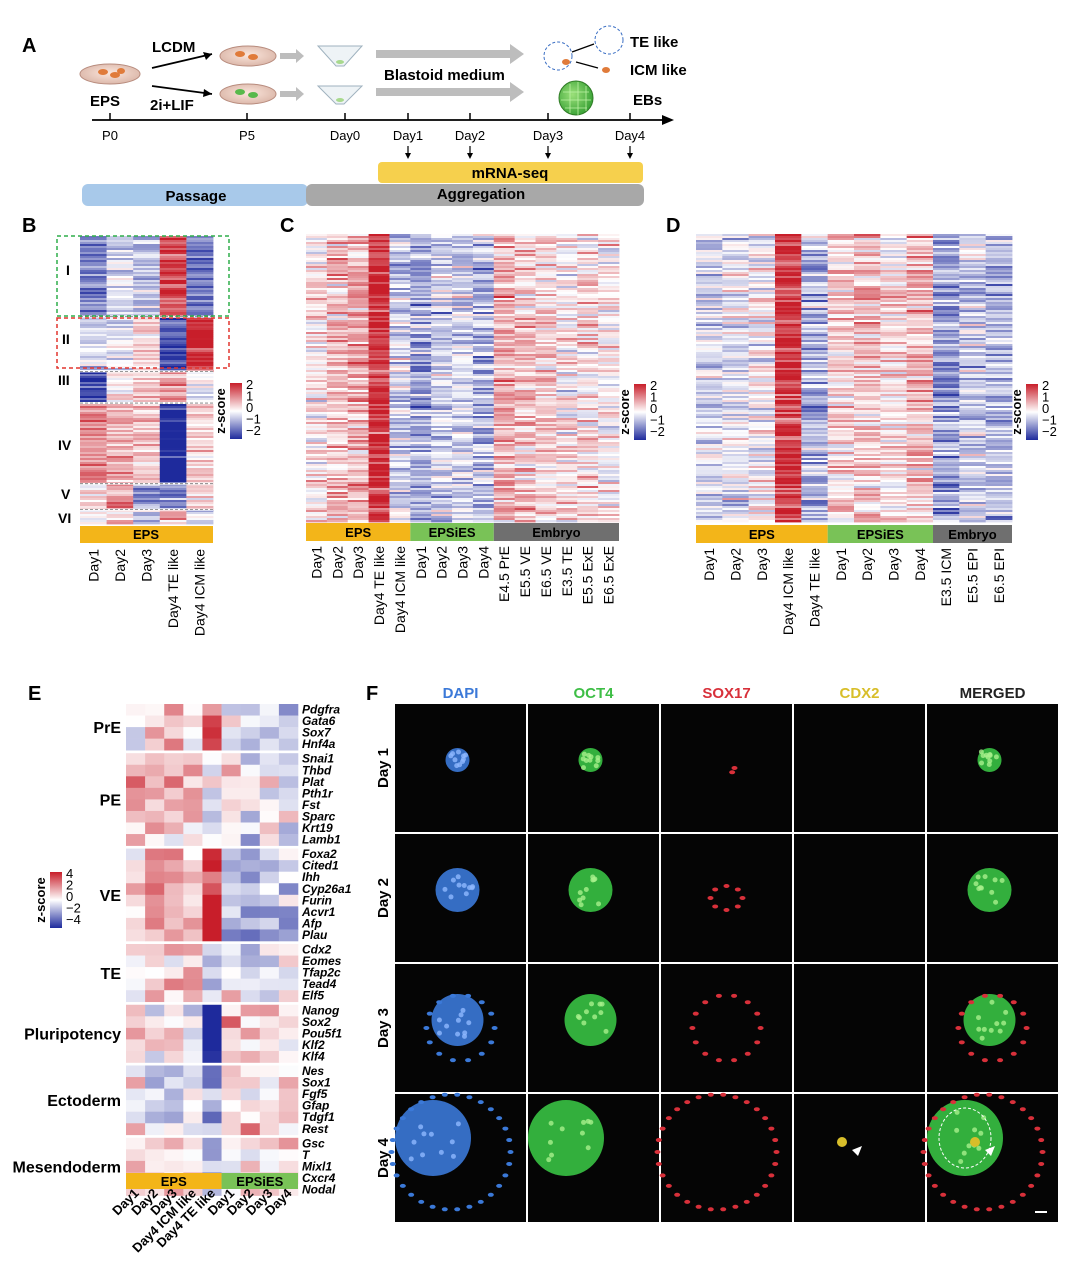  What do you see at coordinates (546, 571) in the screenshot?
I see `c-col-11: E6.5 VE` at bounding box center [546, 571].